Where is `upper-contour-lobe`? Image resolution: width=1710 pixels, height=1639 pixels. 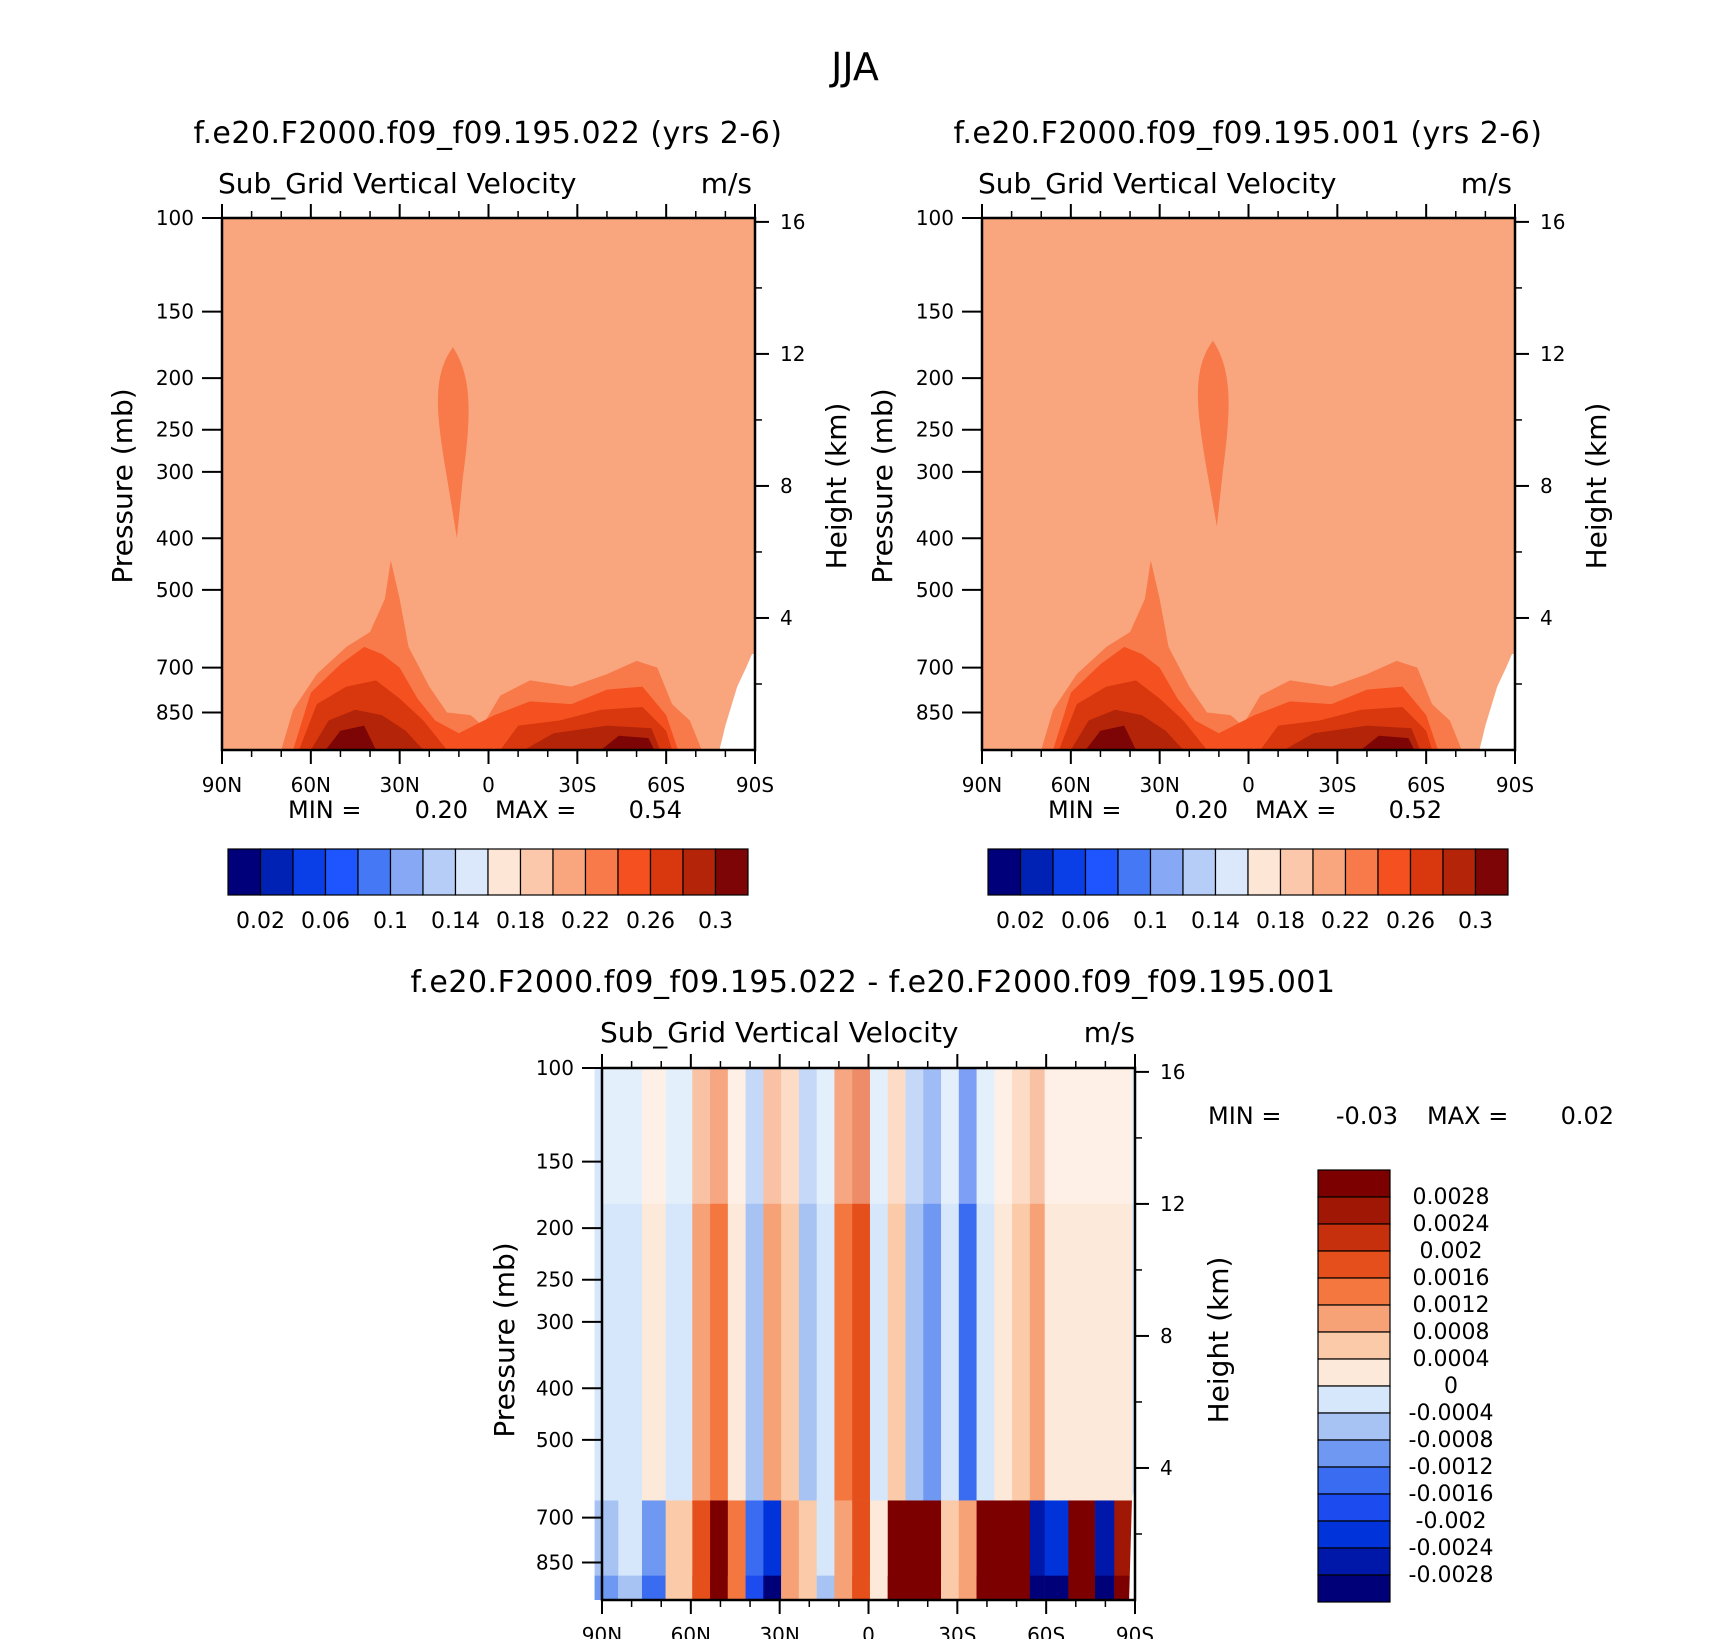 upper-contour-lobe is located at coordinates (1213, 433).